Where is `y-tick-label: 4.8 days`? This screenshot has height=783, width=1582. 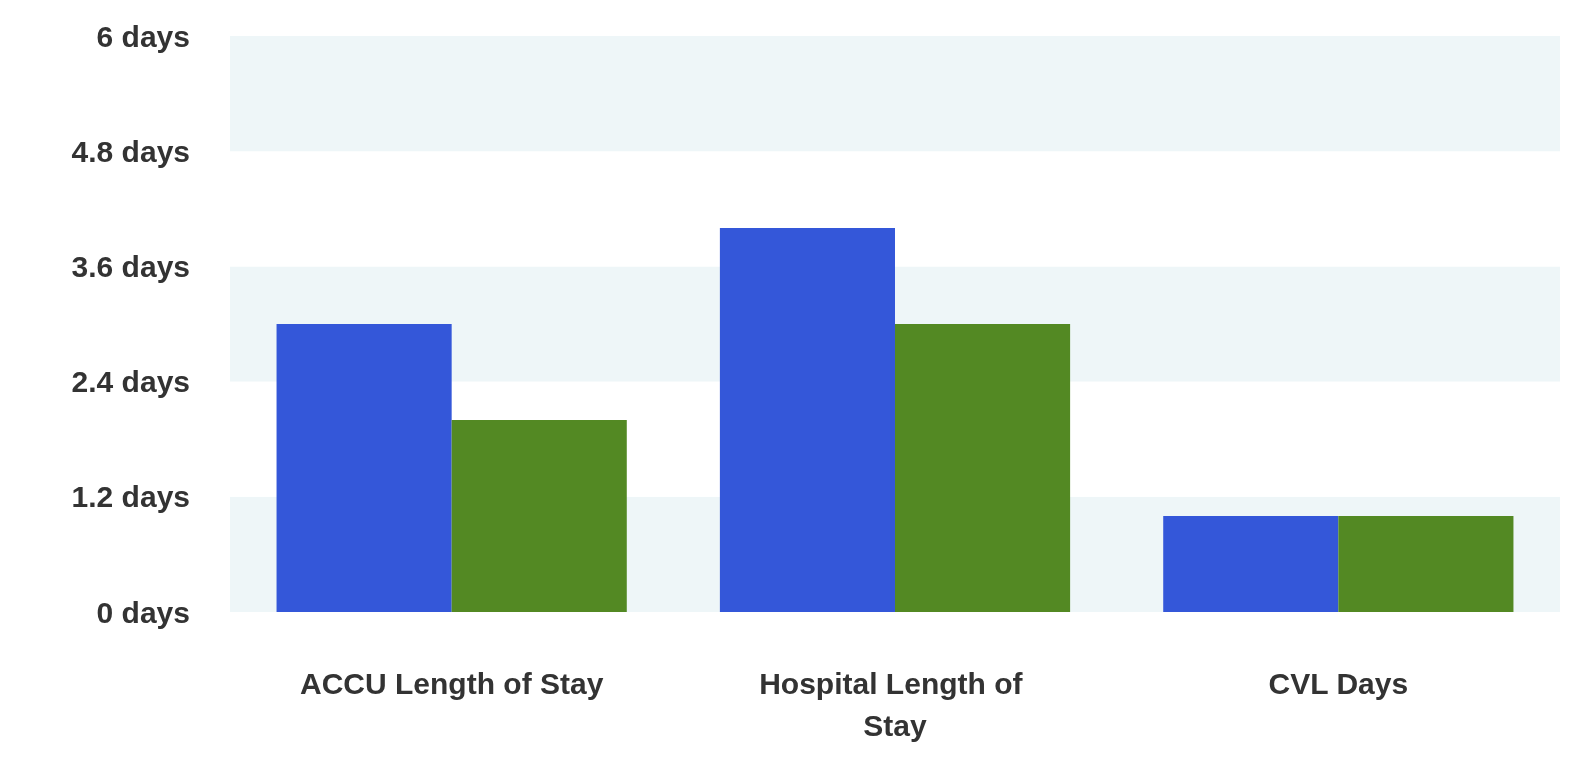 y-tick-label: 4.8 days is located at coordinates (130, 151).